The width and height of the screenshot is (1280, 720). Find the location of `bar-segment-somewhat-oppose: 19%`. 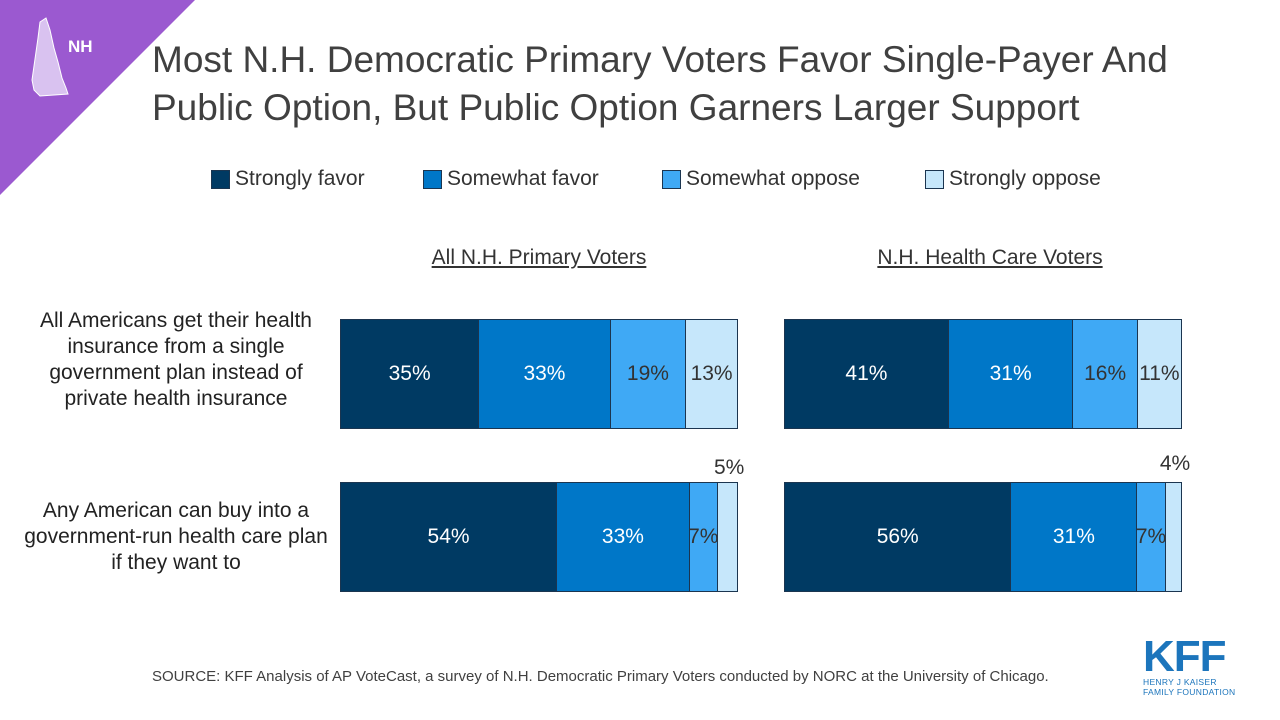

bar-segment-somewhat-oppose: 19% is located at coordinates (648, 374).